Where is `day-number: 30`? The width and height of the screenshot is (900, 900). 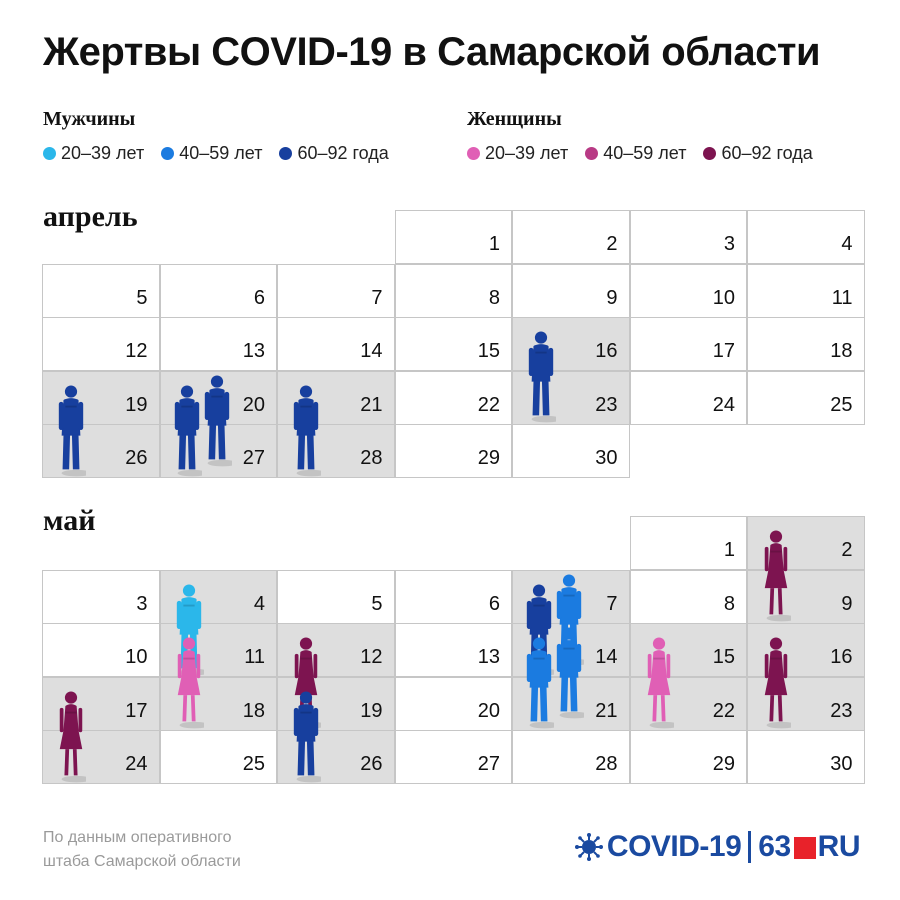
day-number: 30 is located at coordinates (841, 764).